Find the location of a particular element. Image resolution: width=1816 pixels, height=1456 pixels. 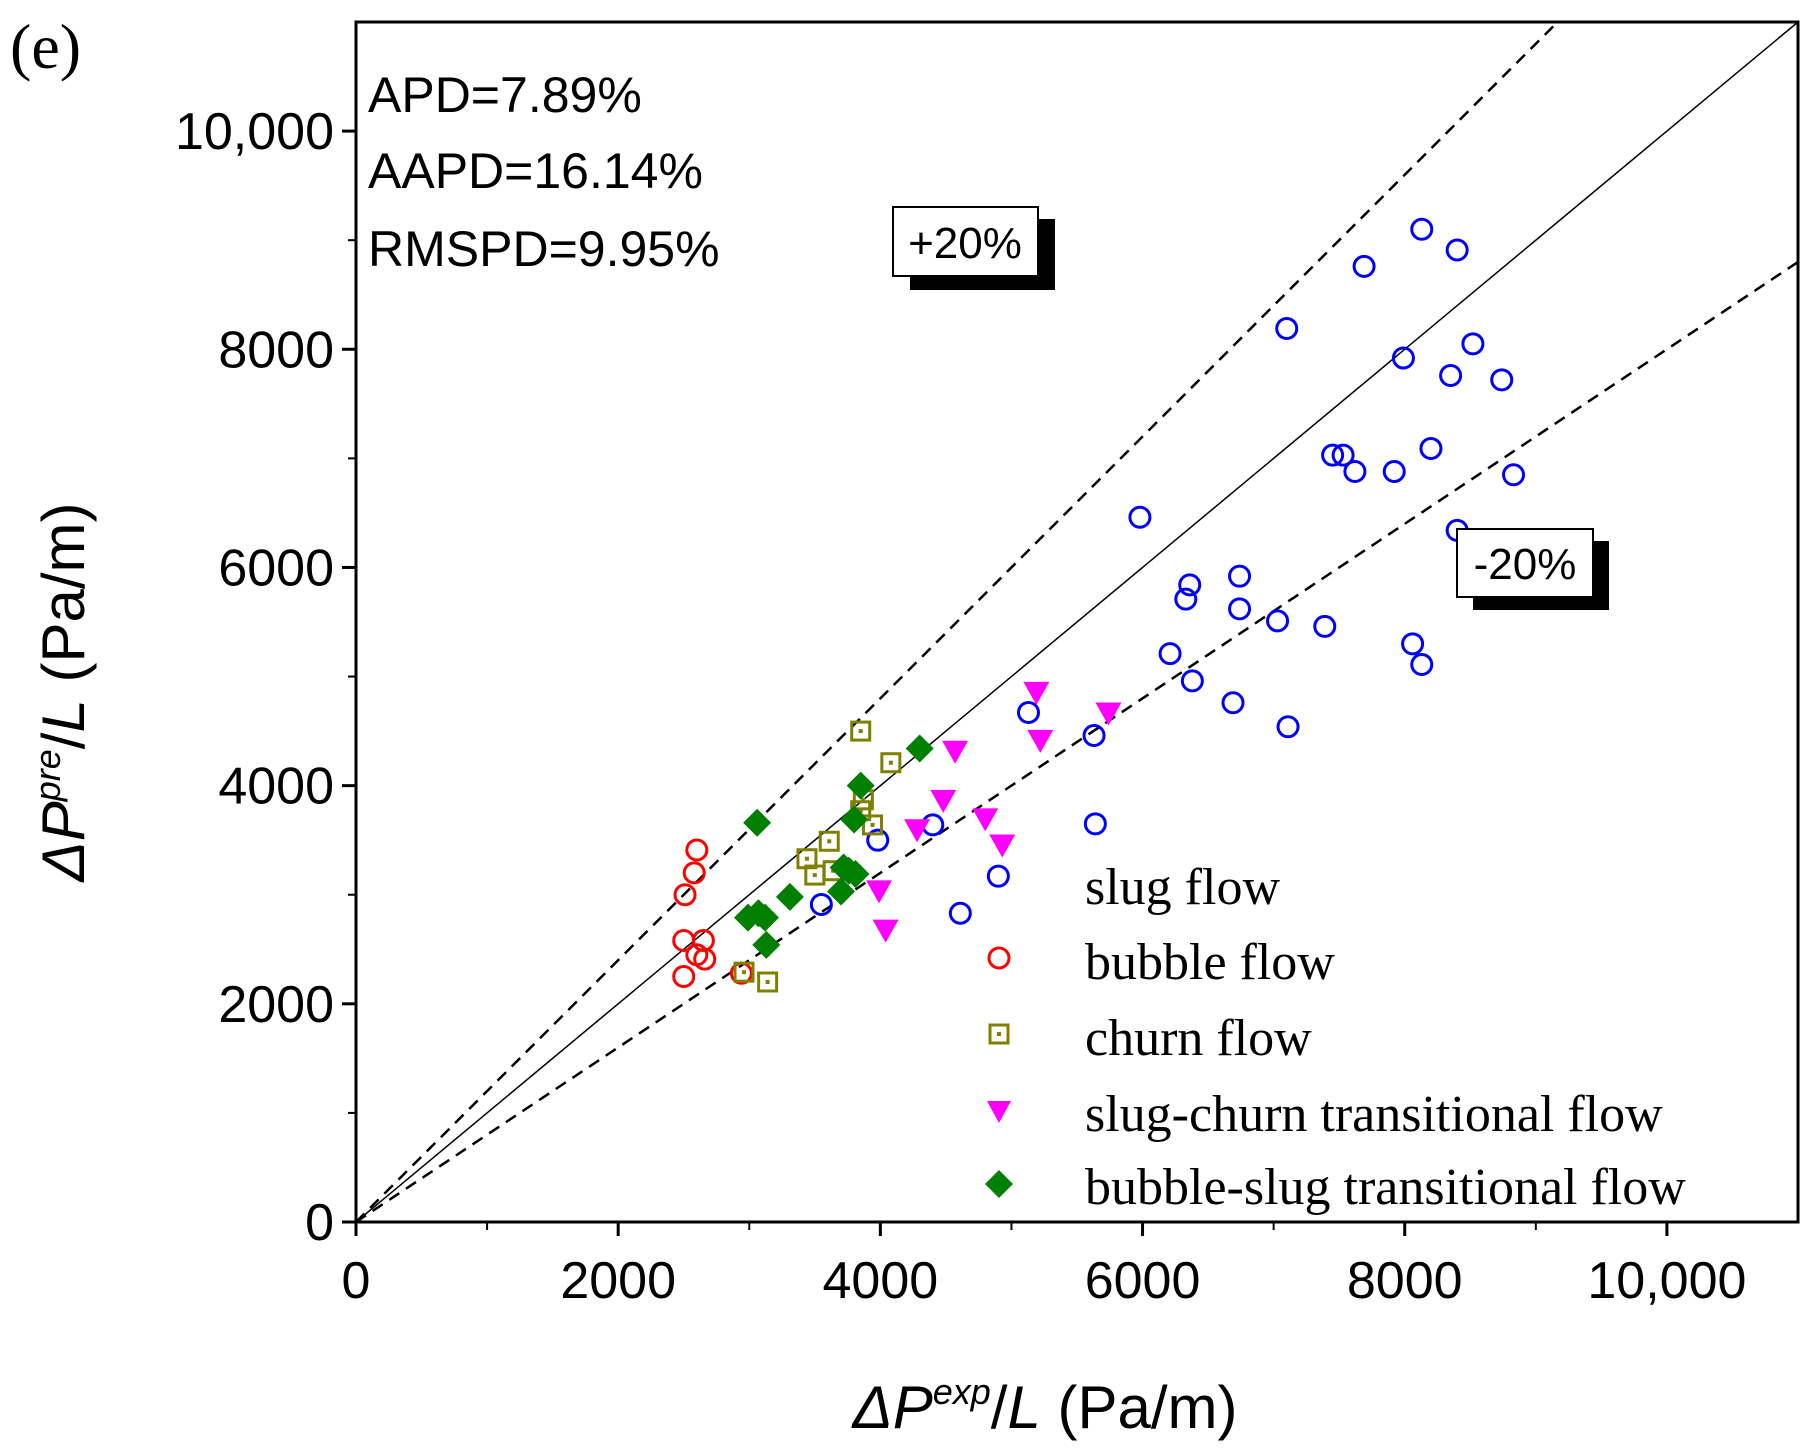

legend-marker-slug-churn is located at coordinates (999, 1112).